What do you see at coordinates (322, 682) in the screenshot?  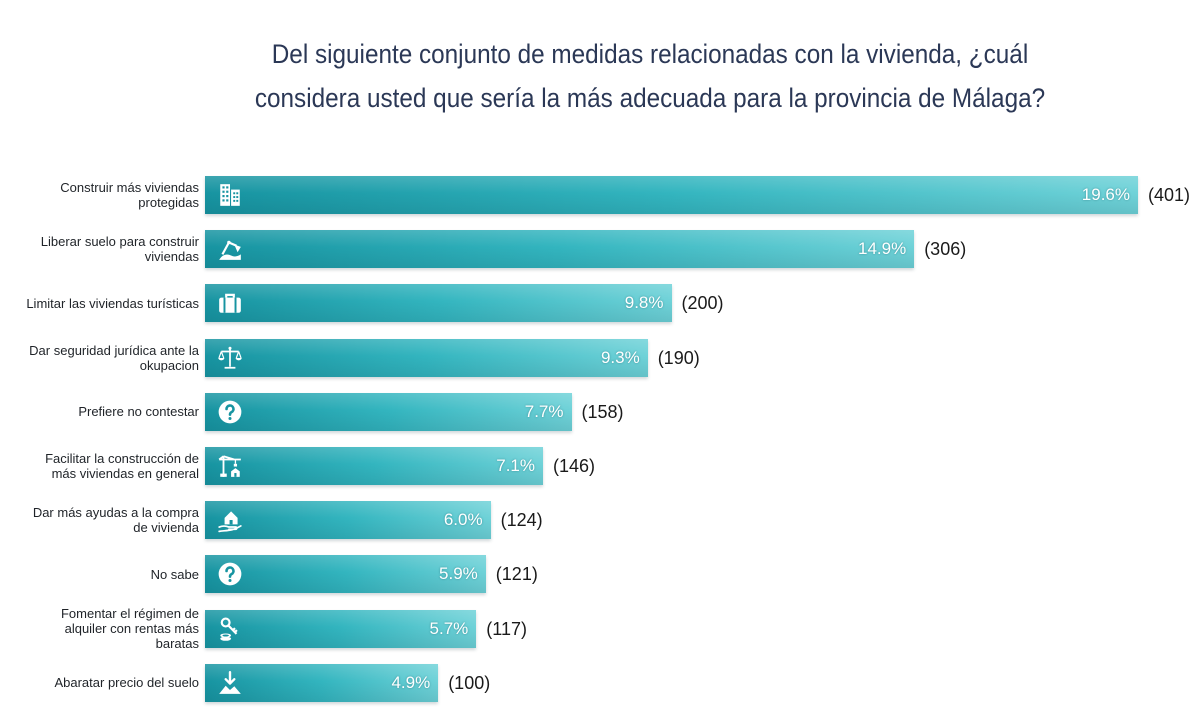 I see `bar: 4.9%` at bounding box center [322, 682].